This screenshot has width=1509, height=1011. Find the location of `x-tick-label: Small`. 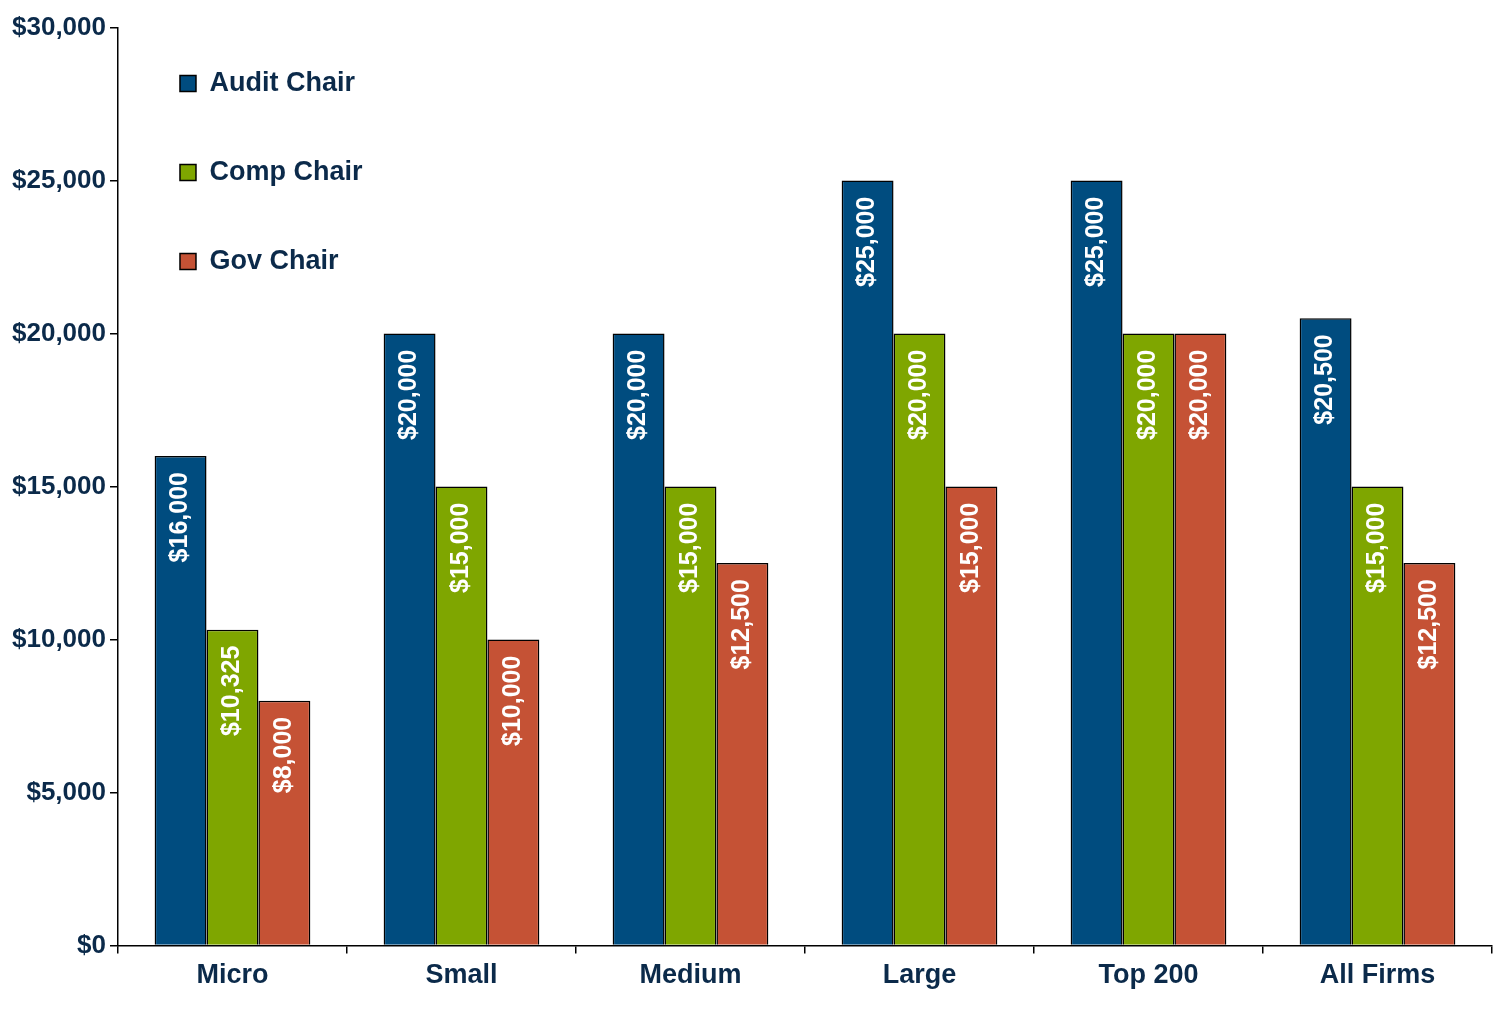

x-tick-label: Small is located at coordinates (461, 974).